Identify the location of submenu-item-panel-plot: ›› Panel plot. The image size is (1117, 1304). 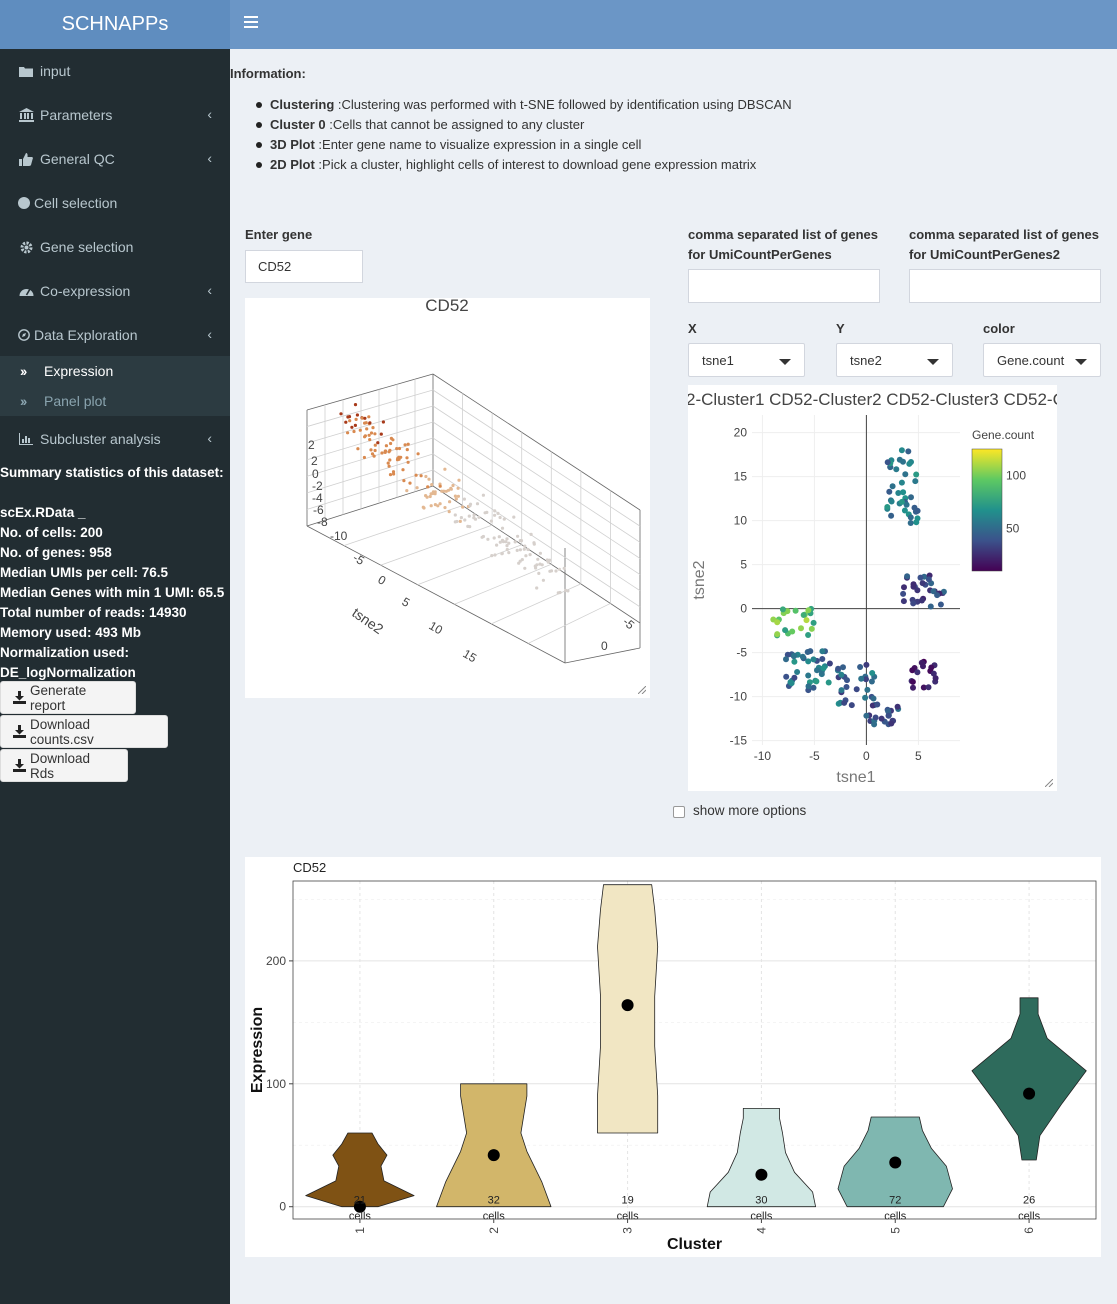
(115, 401).